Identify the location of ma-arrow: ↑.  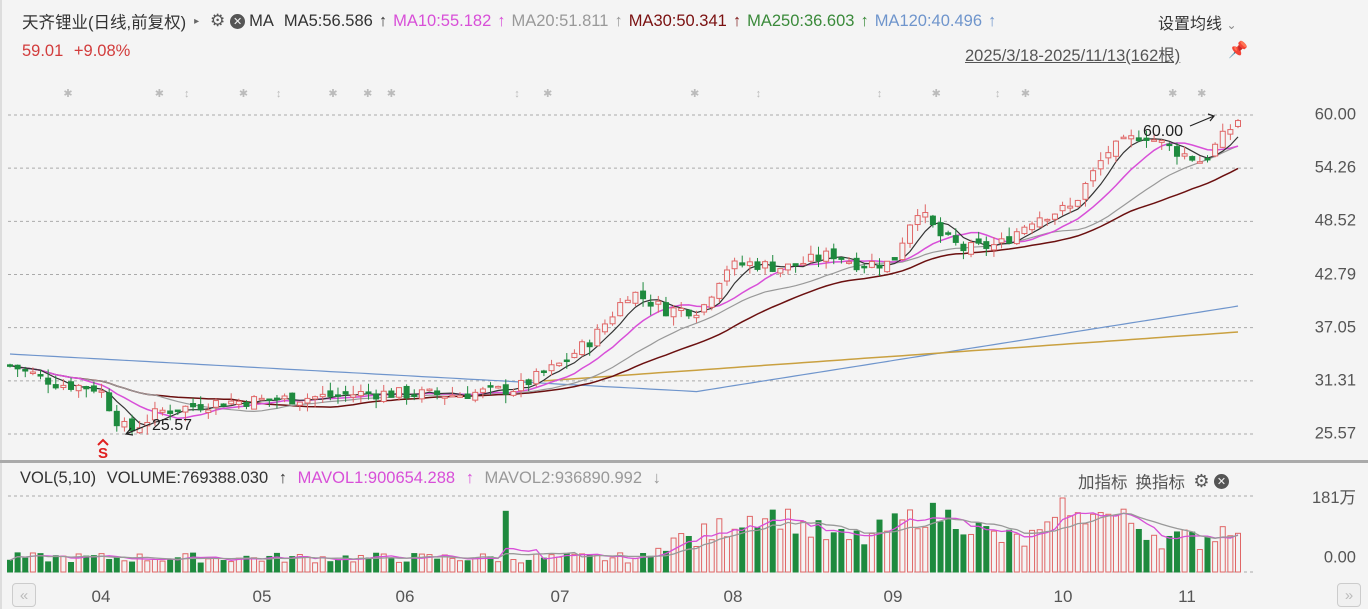
(618, 20).